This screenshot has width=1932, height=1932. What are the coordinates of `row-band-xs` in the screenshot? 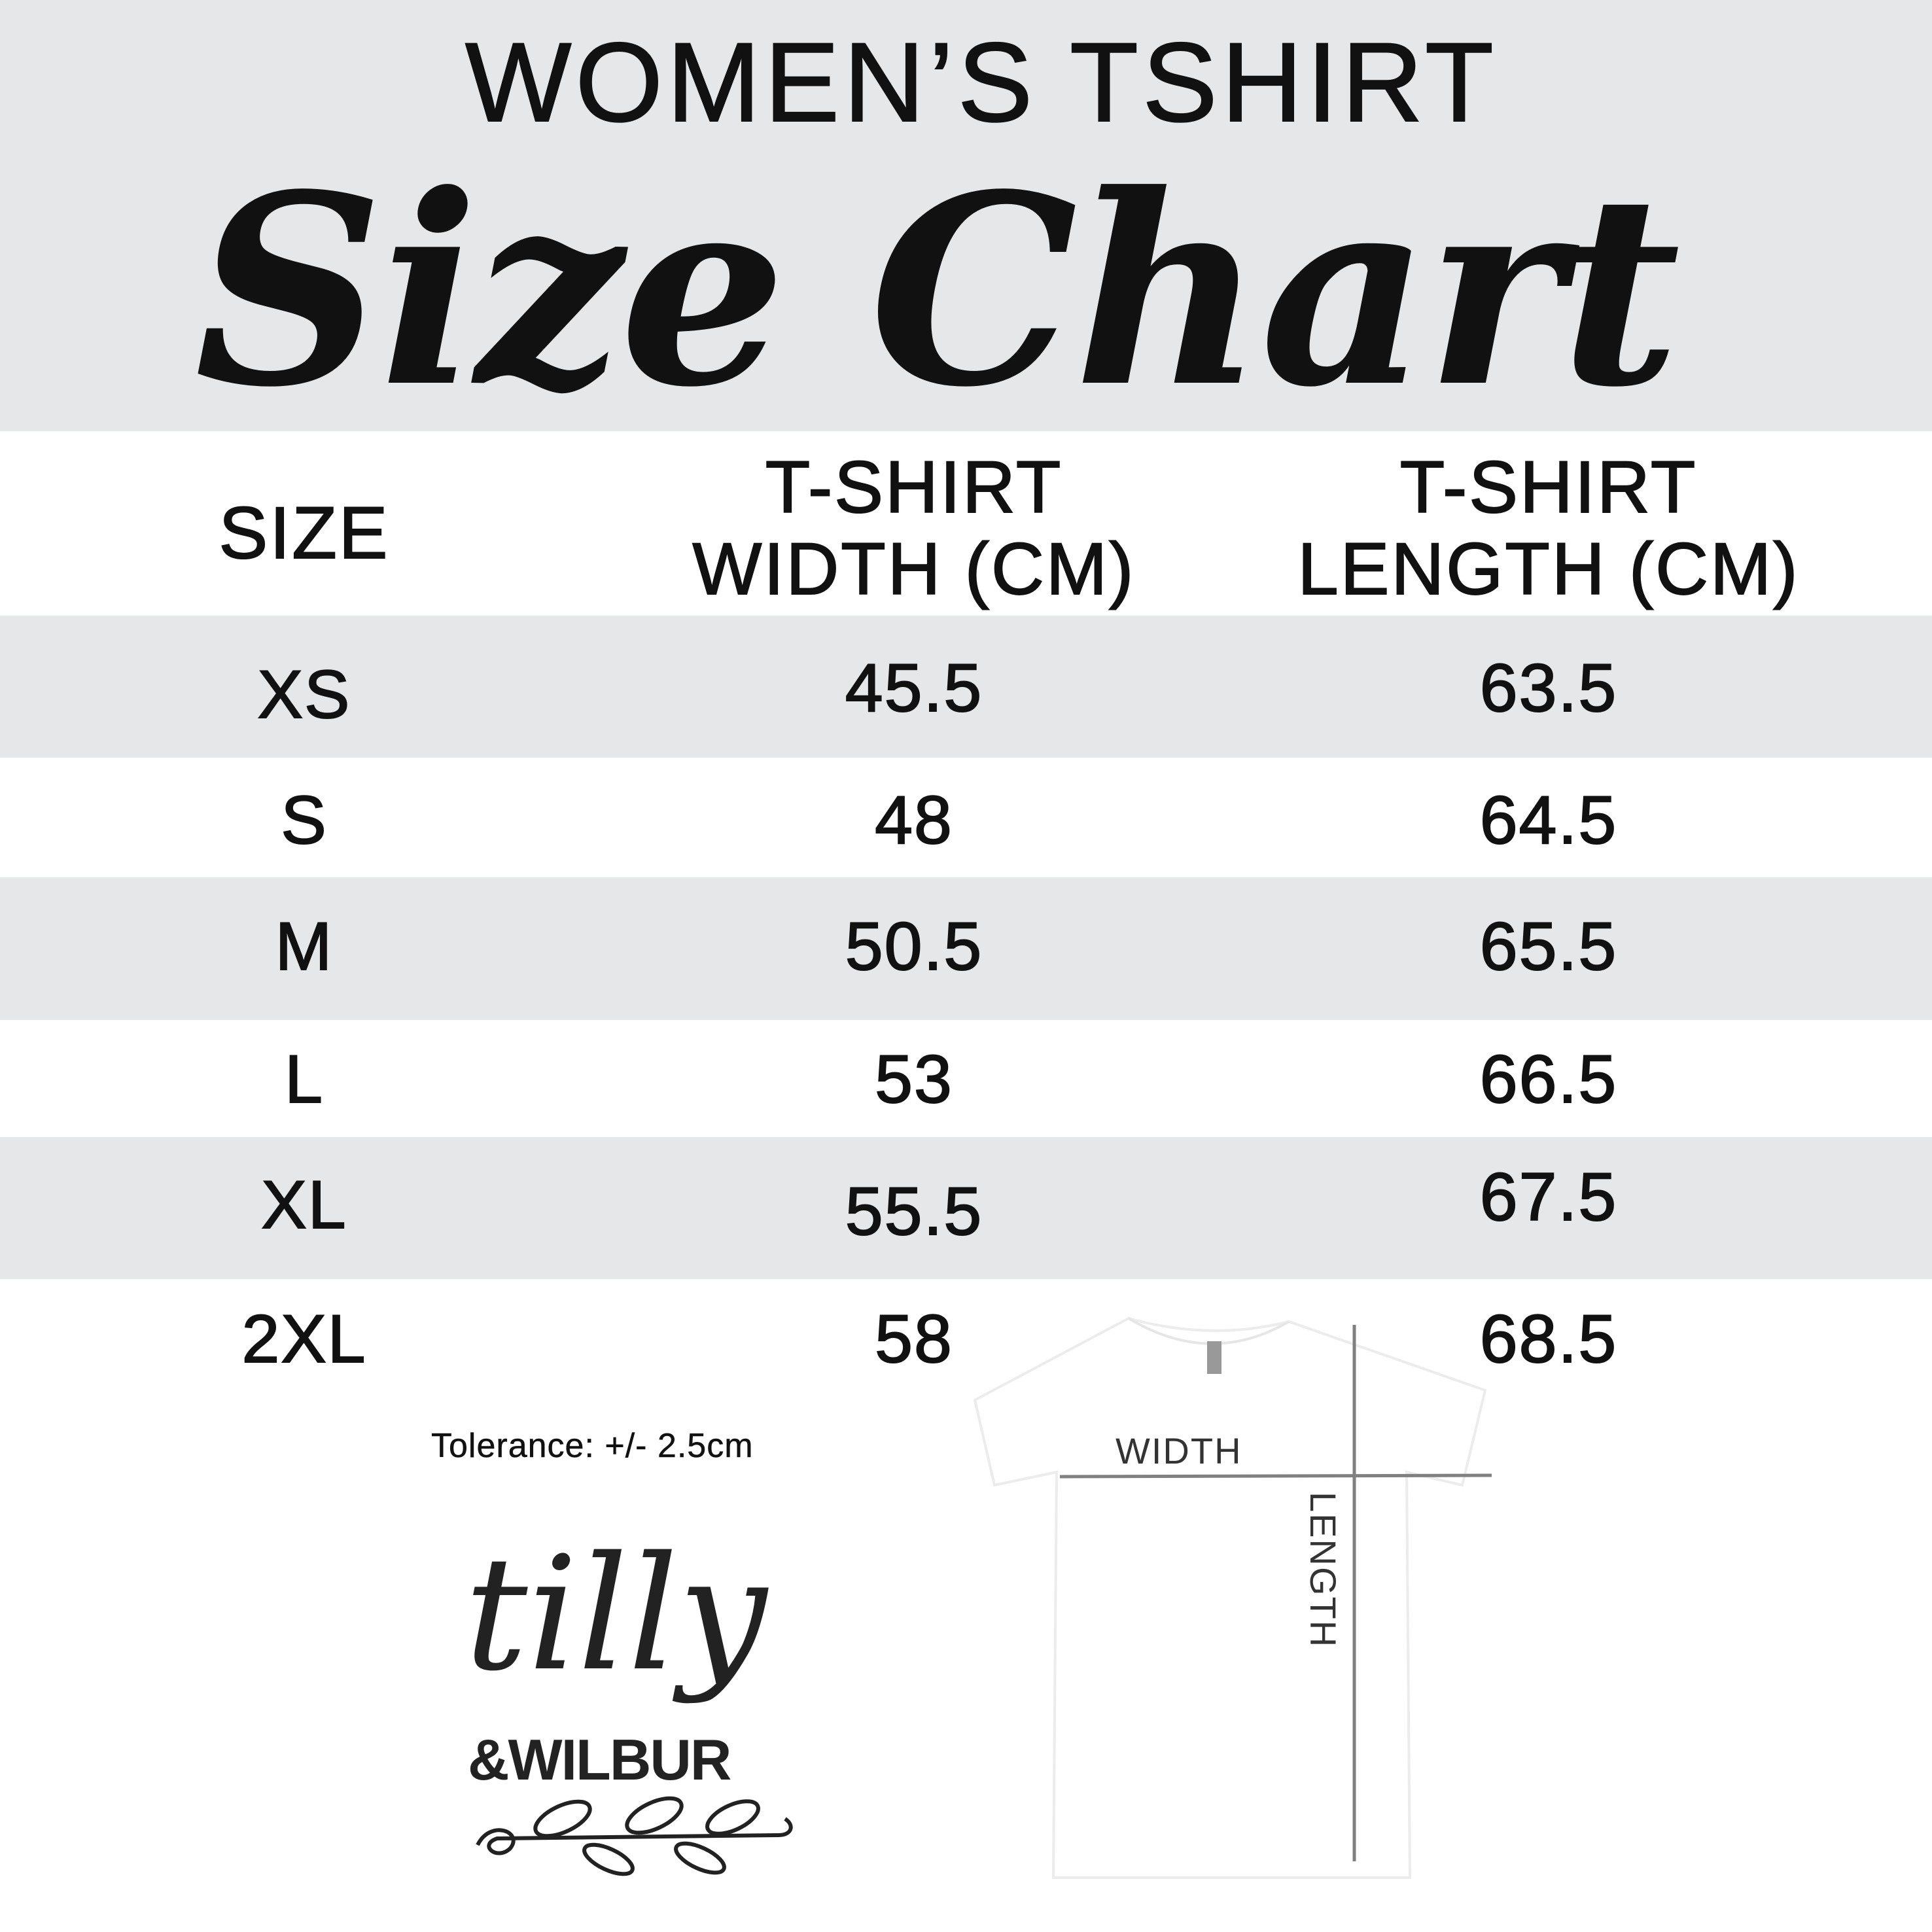 It's located at (966, 687).